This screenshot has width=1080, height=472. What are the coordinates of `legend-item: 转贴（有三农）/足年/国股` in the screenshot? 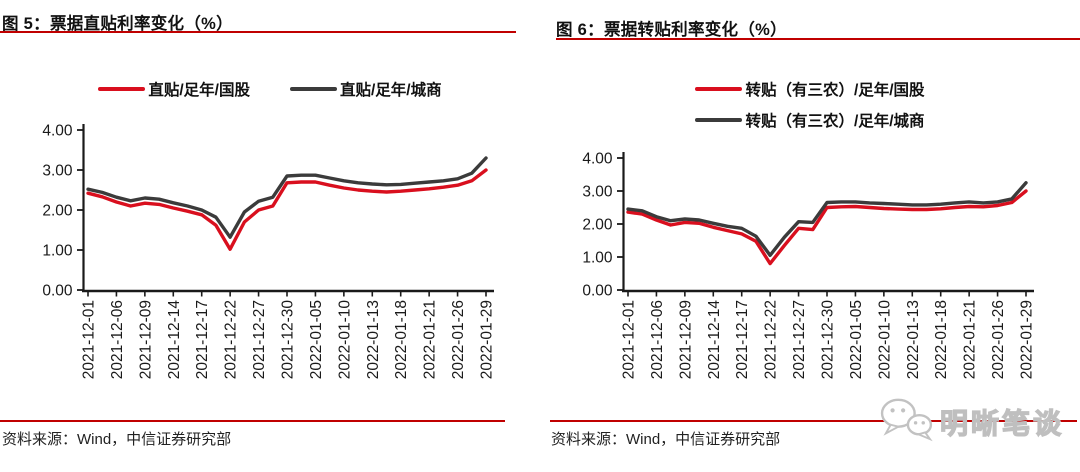 It's located at (810, 89).